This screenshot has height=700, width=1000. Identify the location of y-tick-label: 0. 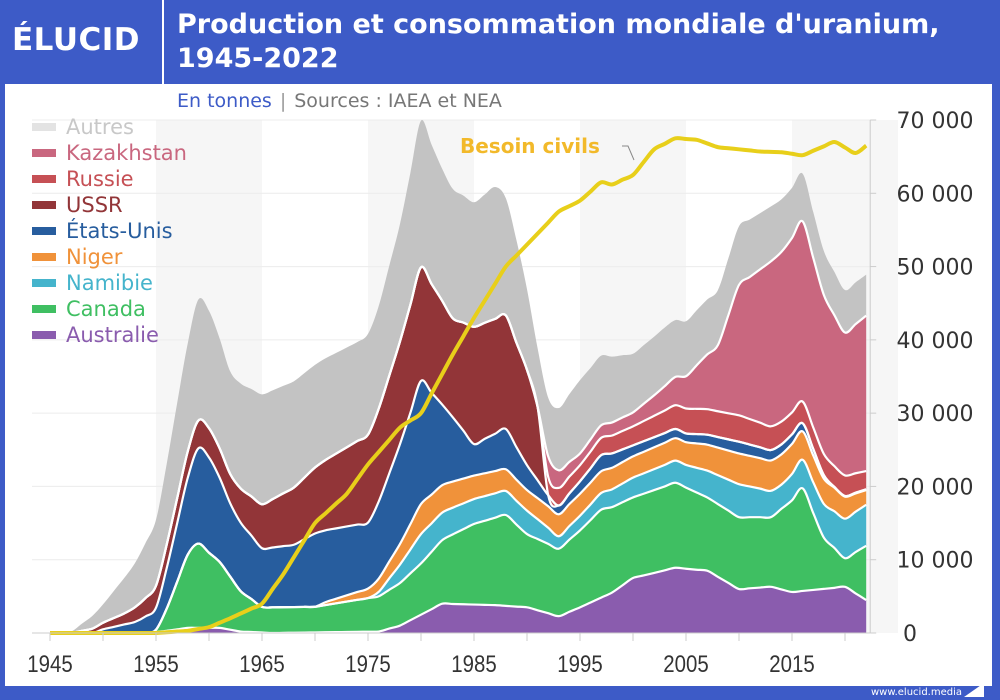
(910, 634).